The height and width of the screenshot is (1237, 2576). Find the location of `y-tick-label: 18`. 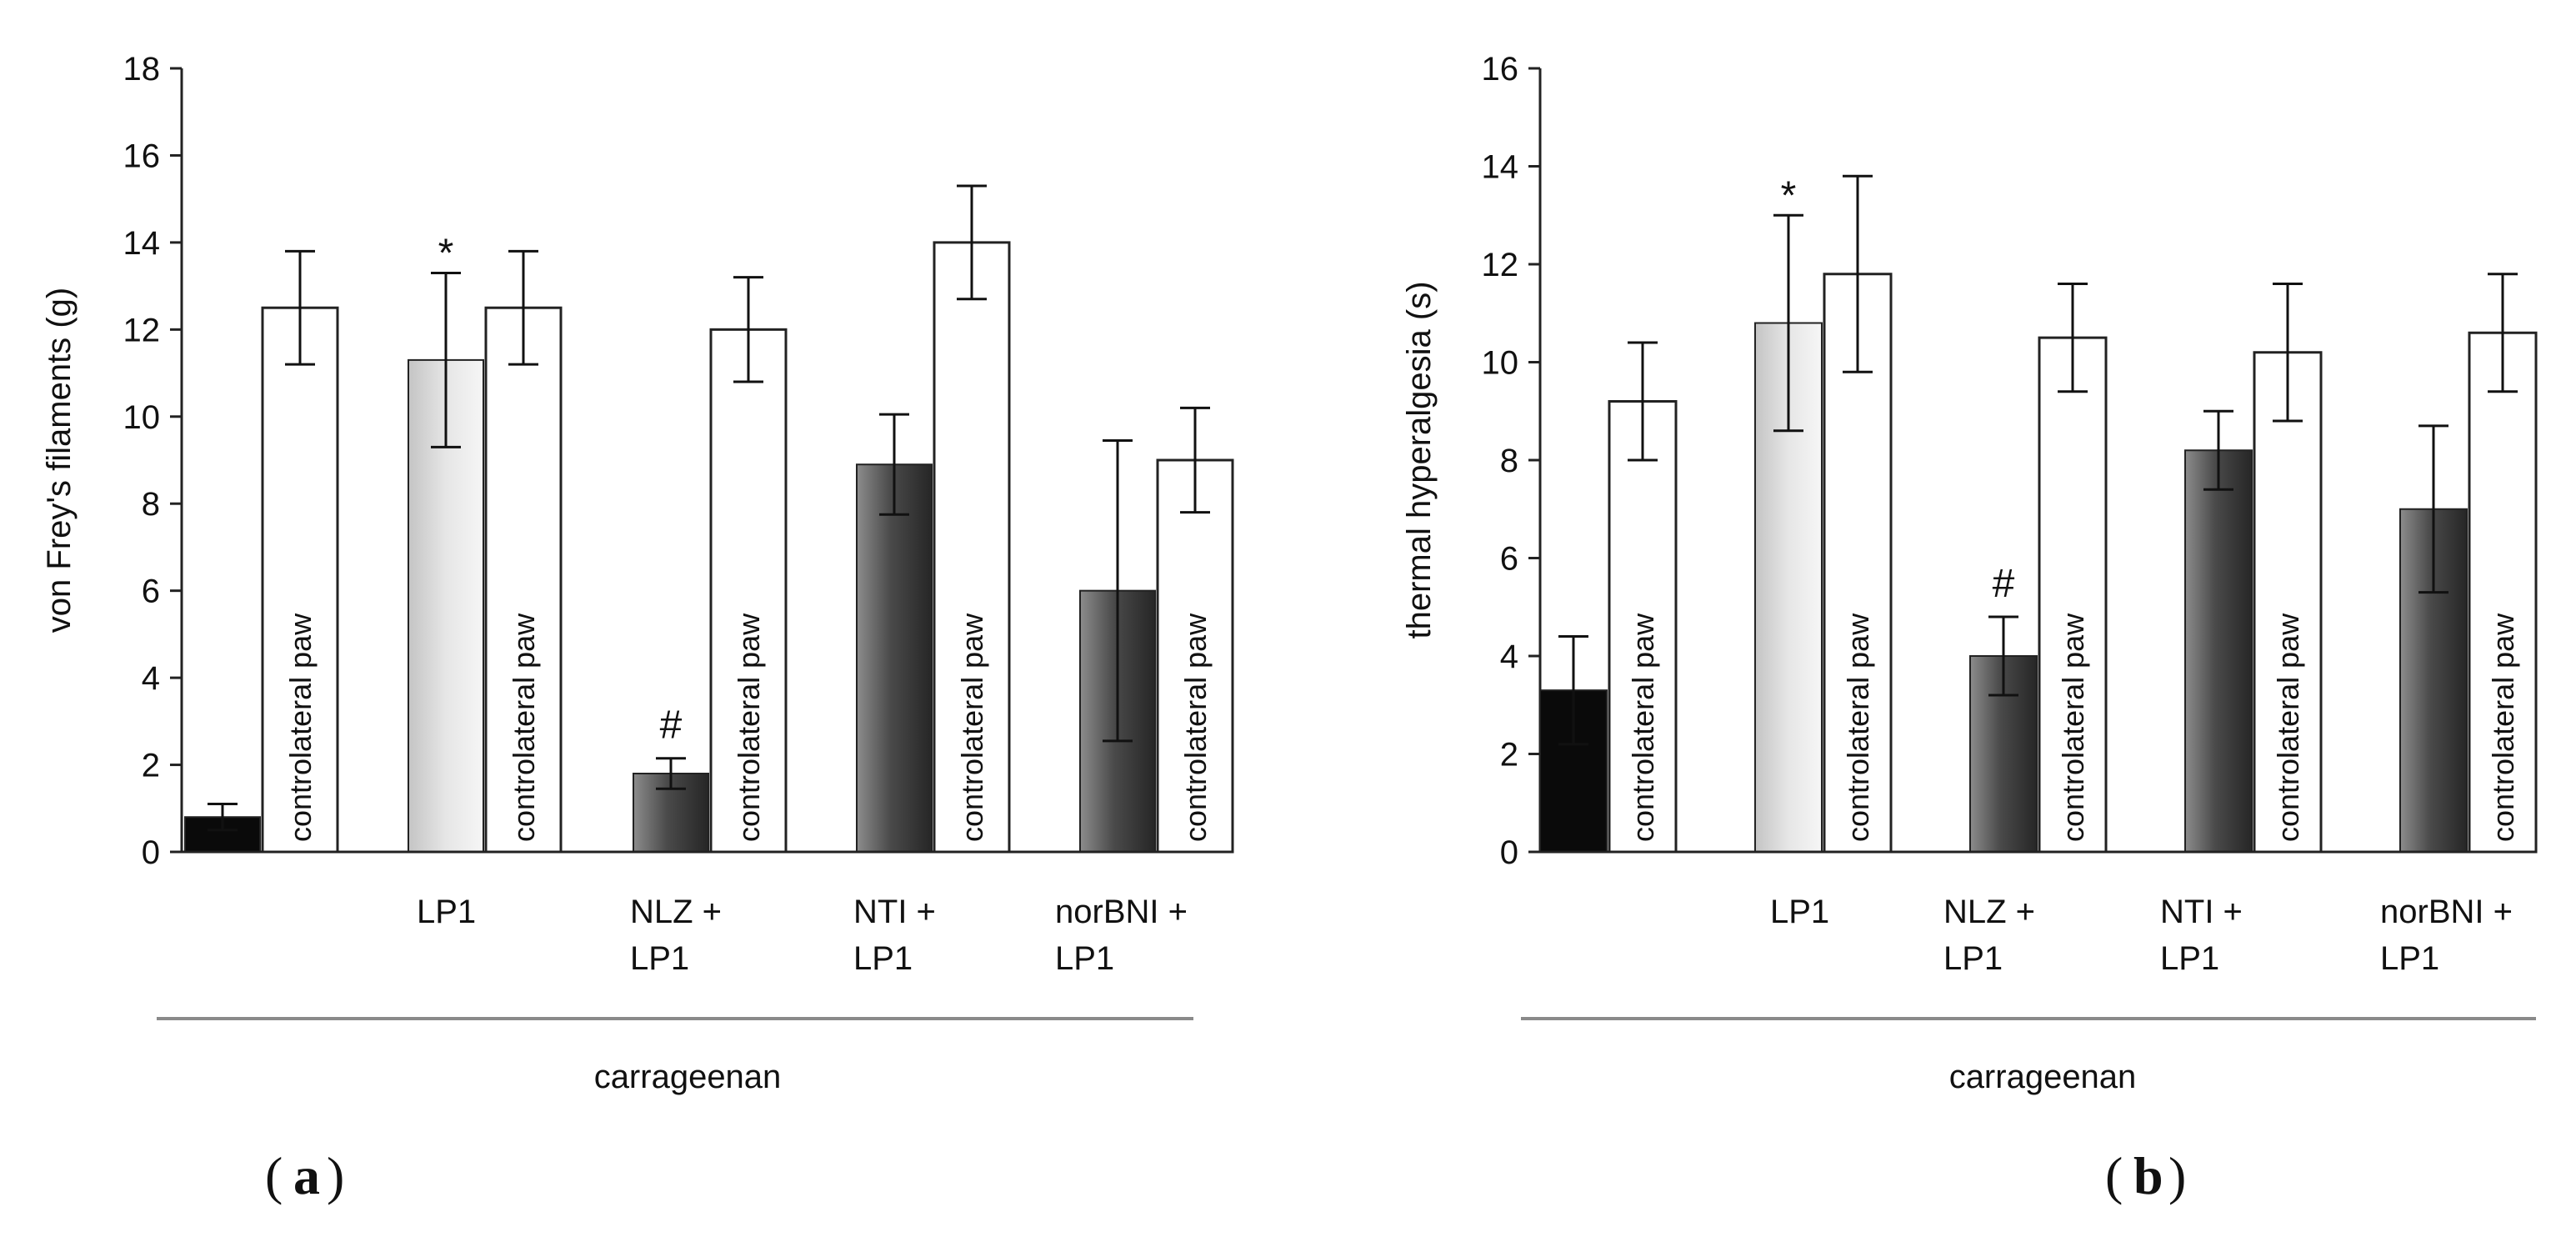

y-tick-label: 18 is located at coordinates (142, 69).